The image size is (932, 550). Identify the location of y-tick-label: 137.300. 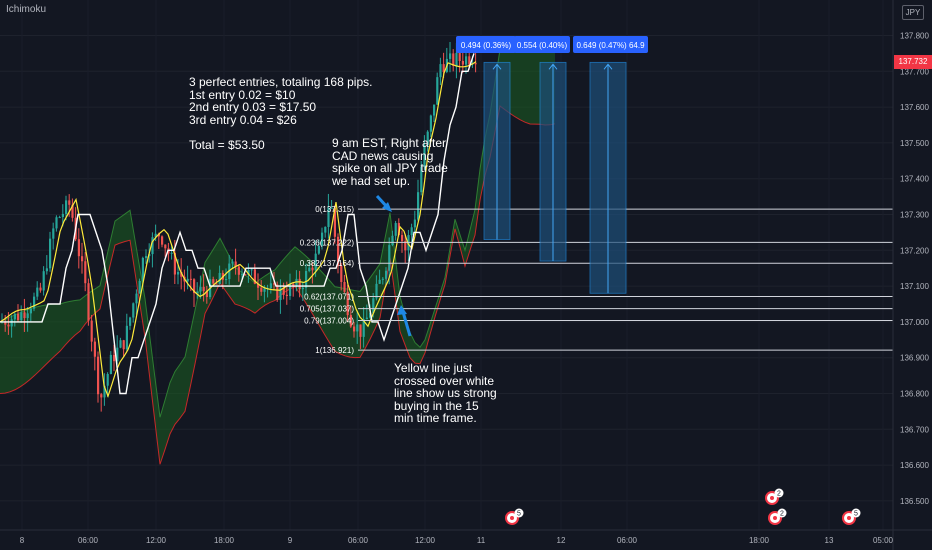
(914, 215).